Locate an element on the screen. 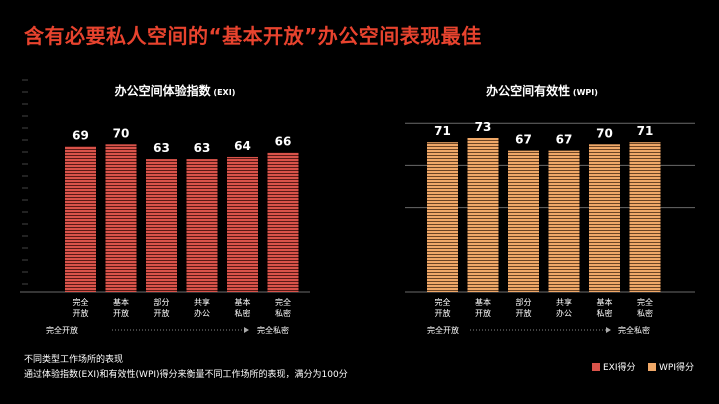 Image resolution: width=719 pixels, height=404 pixels. data-label-exi: 70 is located at coordinates (121, 133).